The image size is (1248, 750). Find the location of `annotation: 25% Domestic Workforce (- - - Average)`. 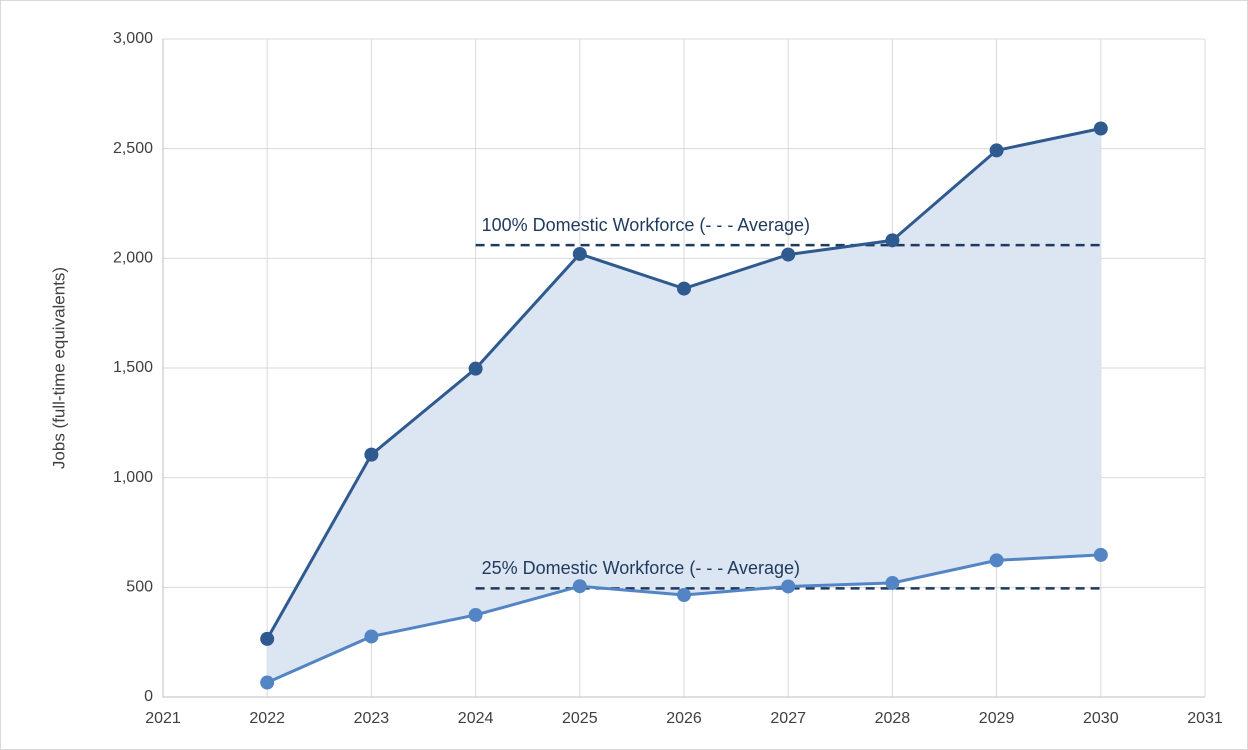

annotation: 25% Domestic Workforce (- - - Average) is located at coordinates (641, 568).